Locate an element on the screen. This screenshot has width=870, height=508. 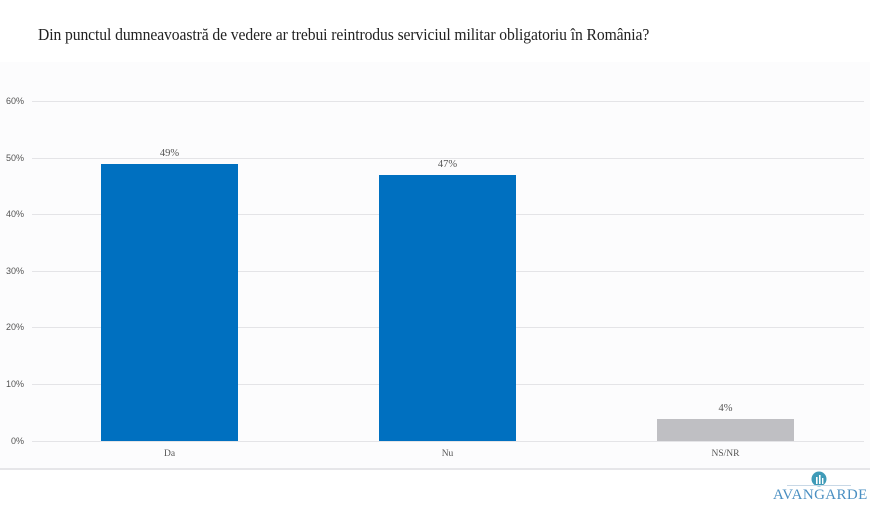
y-tick-label: 50% is located at coordinates (14, 158).